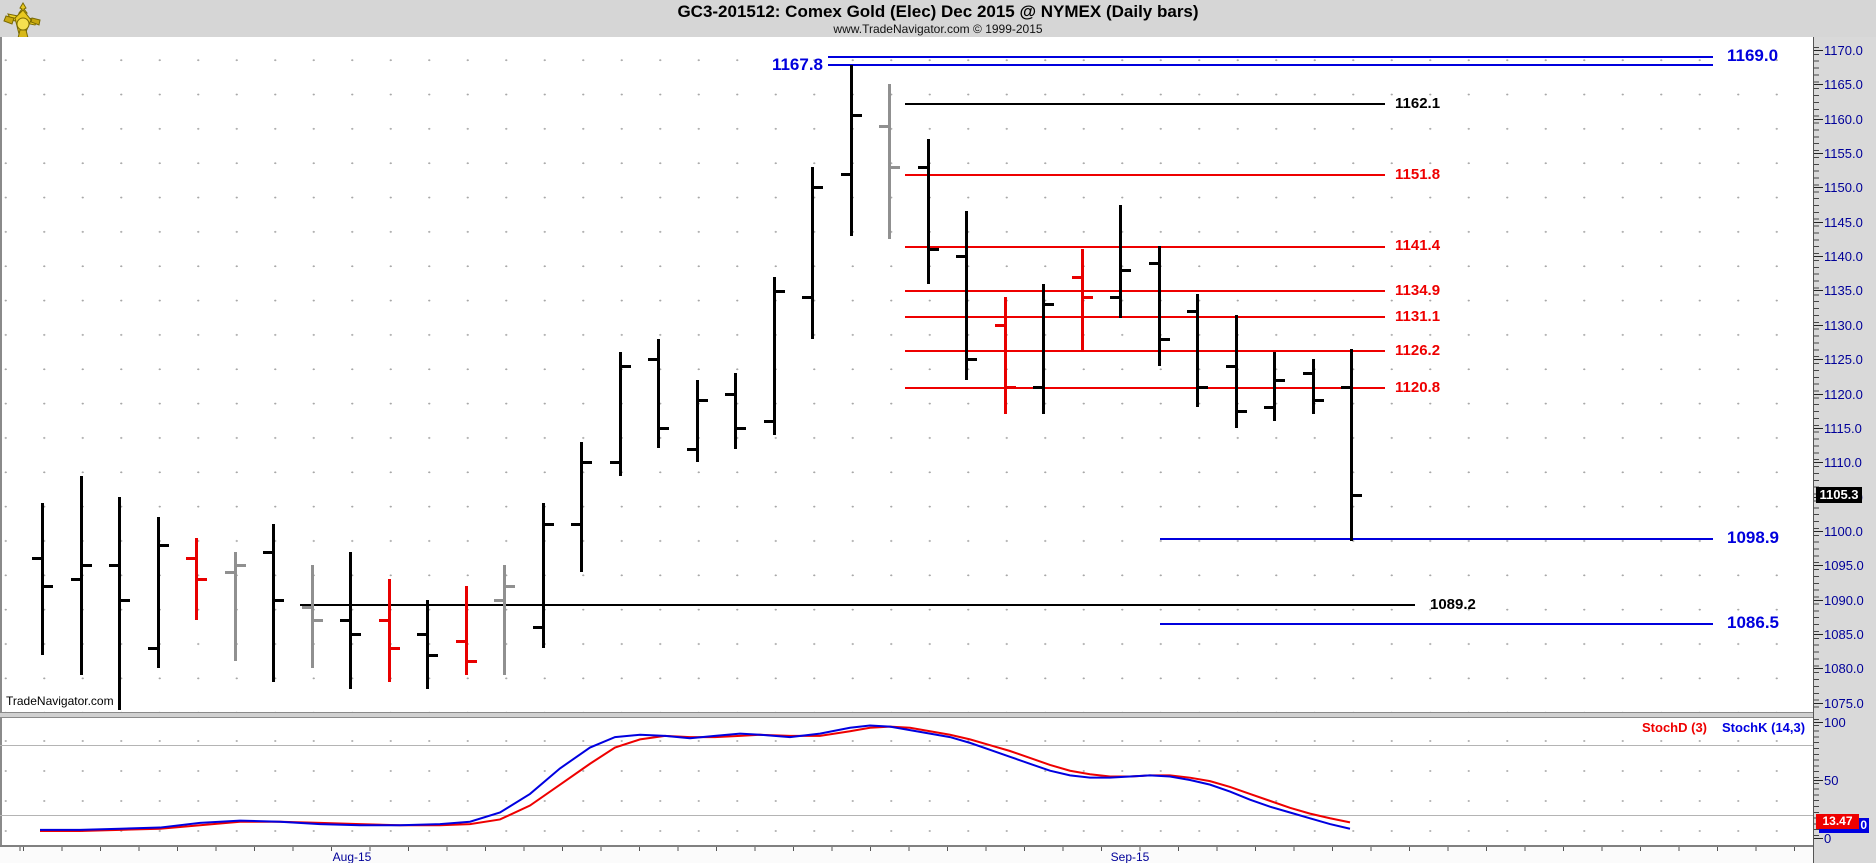 The image size is (1876, 863). I want to click on level-label-1141.4: 1141.4, so click(1418, 246).